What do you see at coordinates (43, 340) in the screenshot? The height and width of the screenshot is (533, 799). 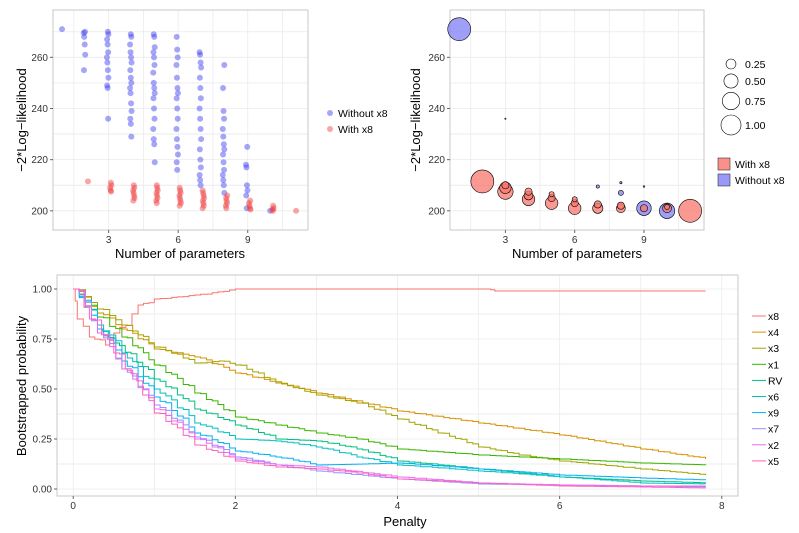 I see `bottom-y-tick-label: 0.75` at bounding box center [43, 340].